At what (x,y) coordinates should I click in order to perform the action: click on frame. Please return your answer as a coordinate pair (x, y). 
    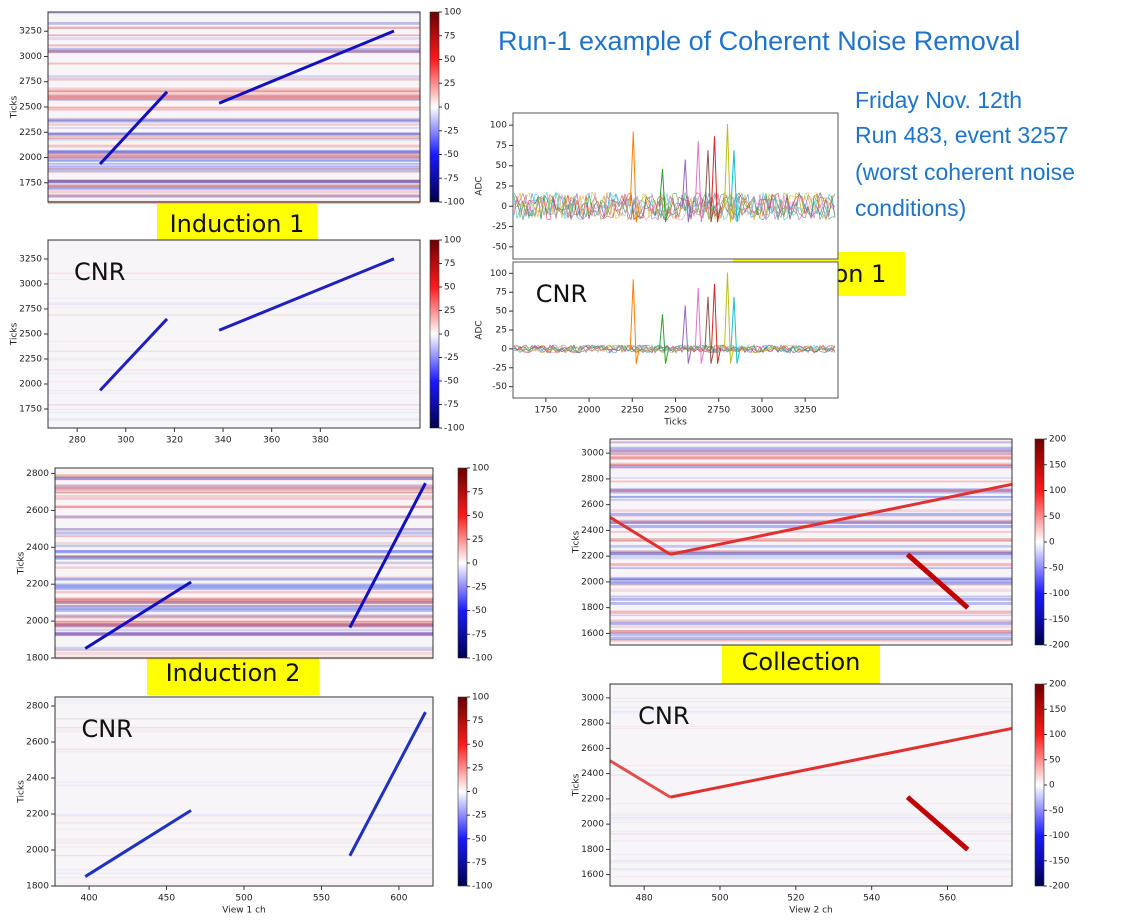
    Looking at the image, I should click on (811, 542).